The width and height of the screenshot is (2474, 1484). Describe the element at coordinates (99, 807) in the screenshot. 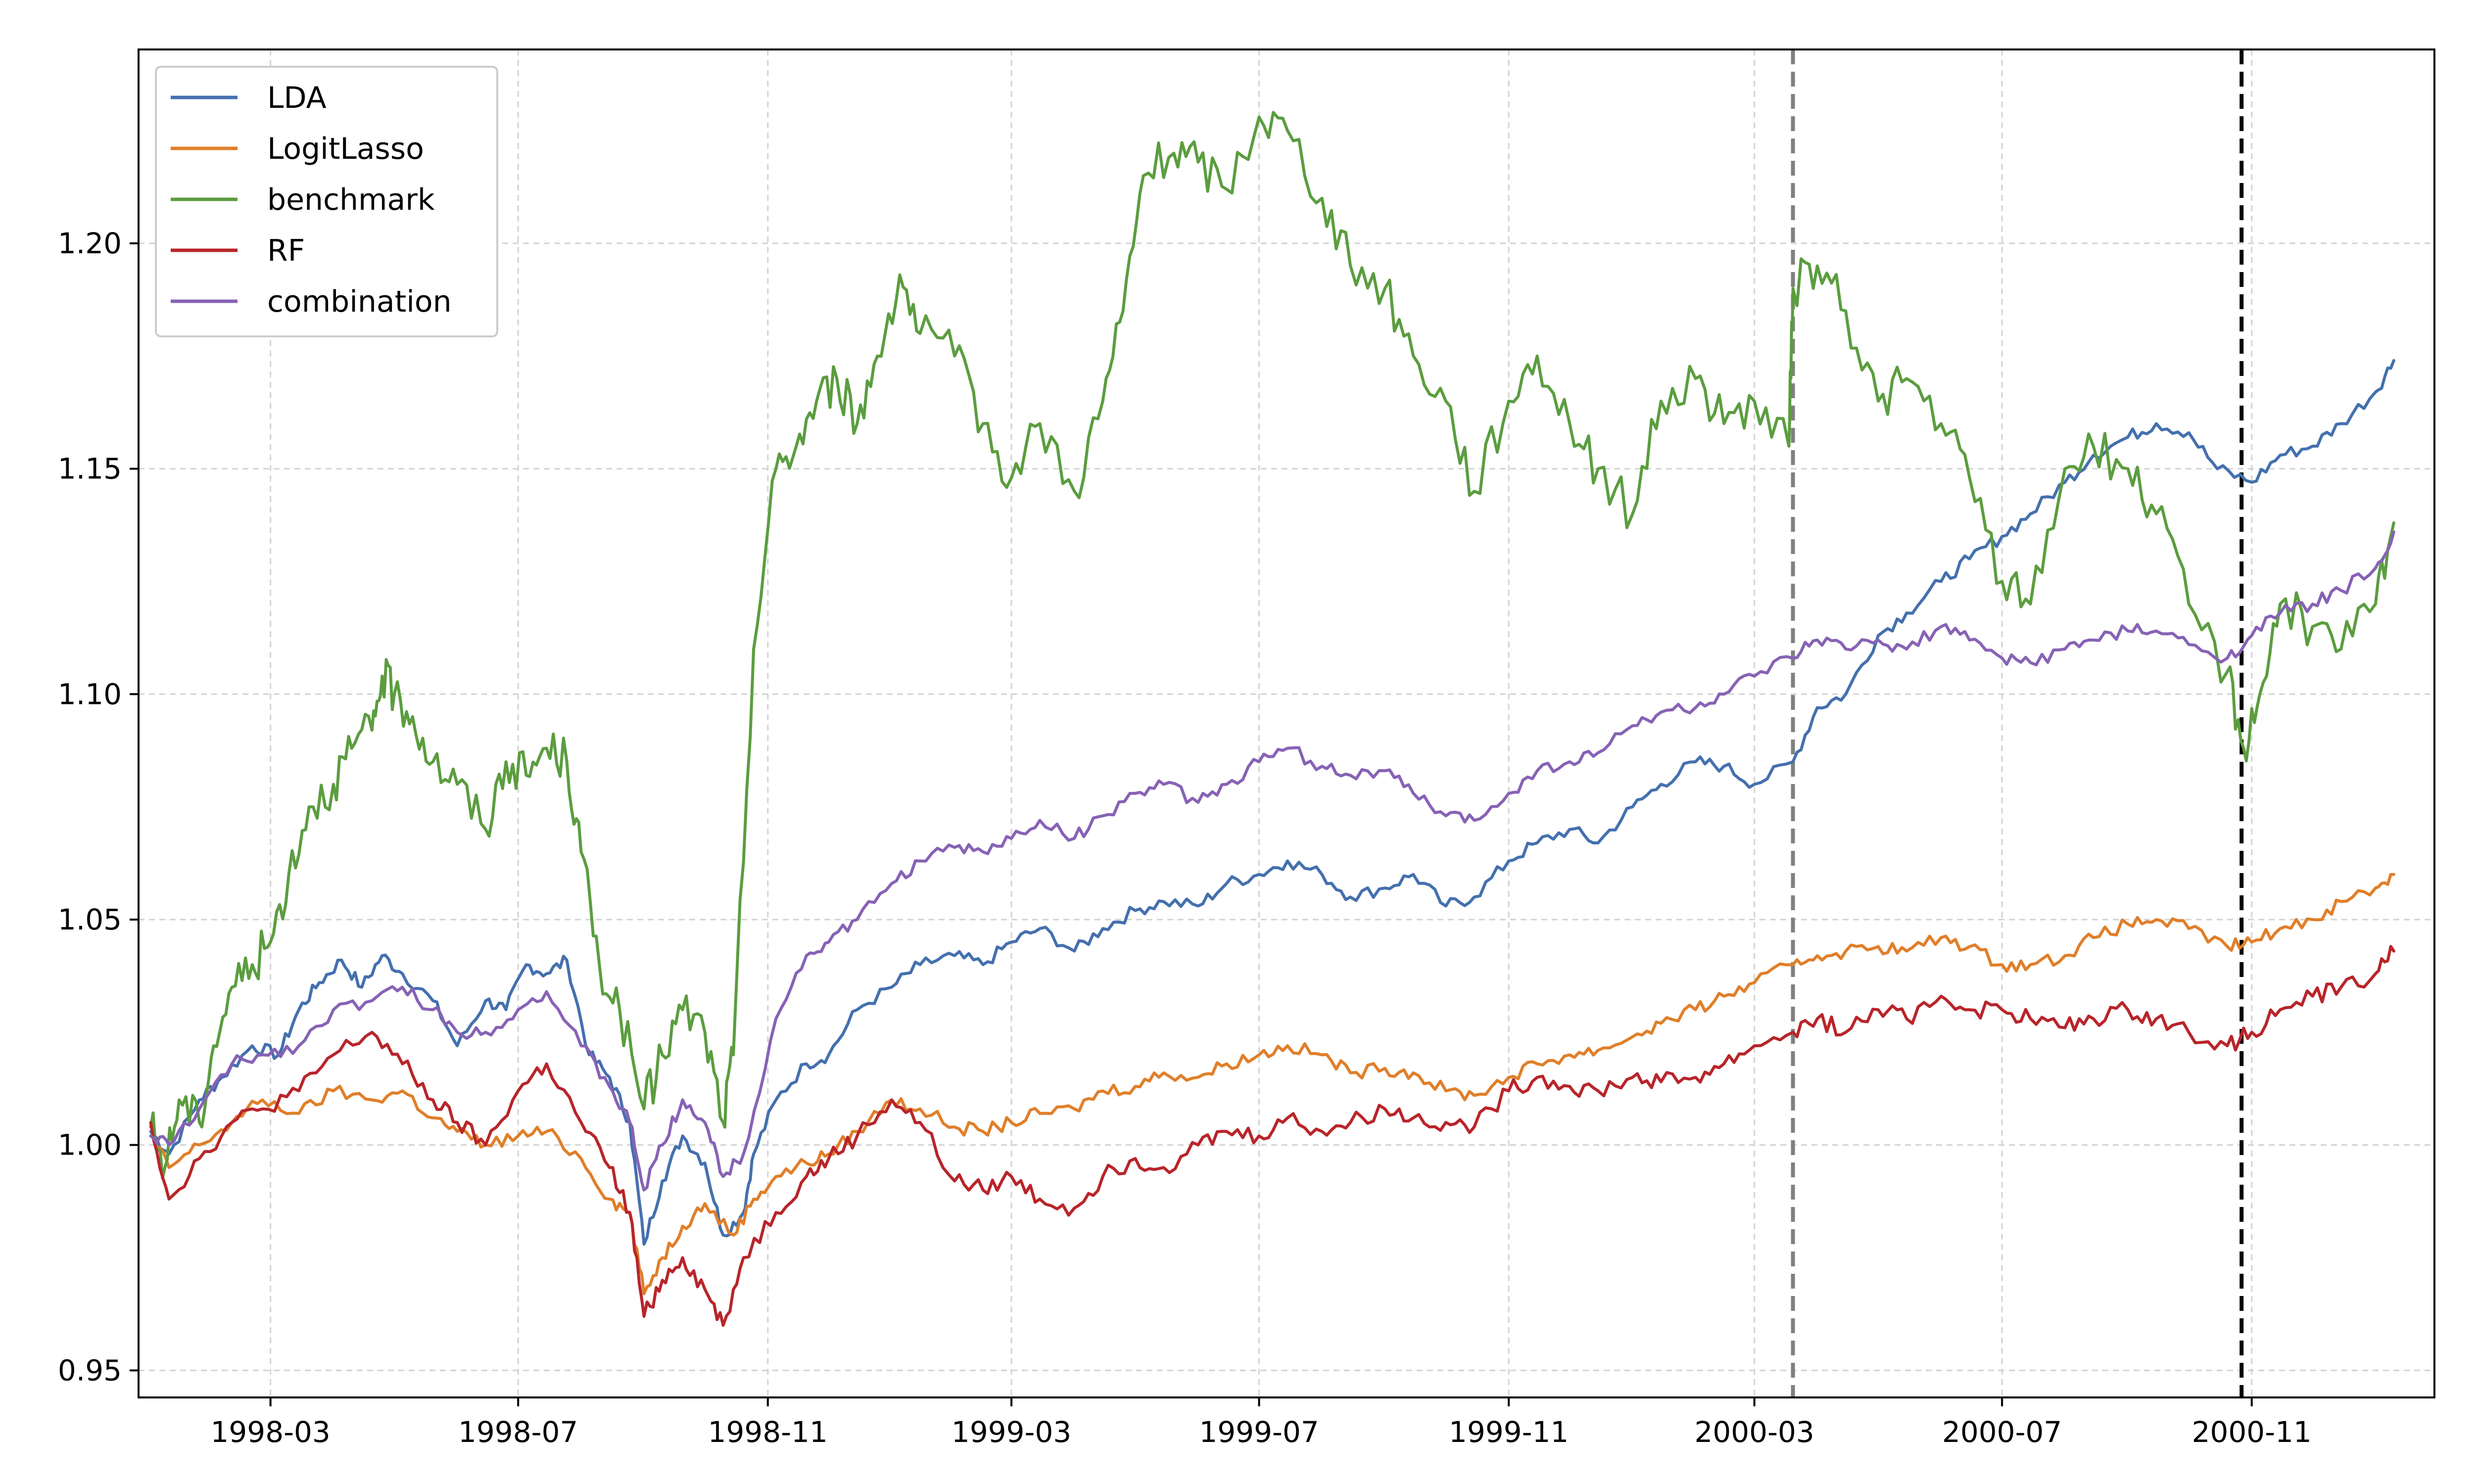

I see `y-axis: 0.95 1.00 1.05 1.10 1.15 1.20` at that location.